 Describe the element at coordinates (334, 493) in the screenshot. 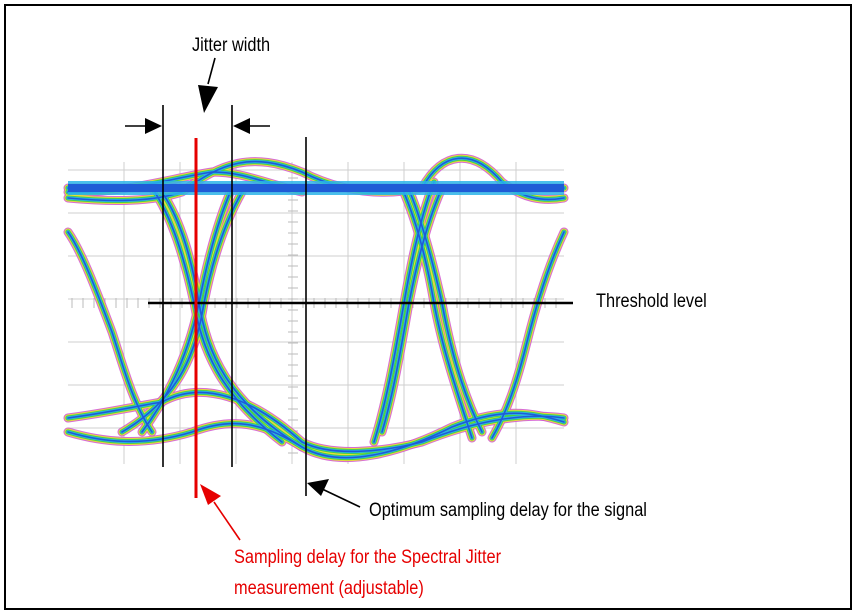

I see `optimum-pointer-arrow-icon` at that location.